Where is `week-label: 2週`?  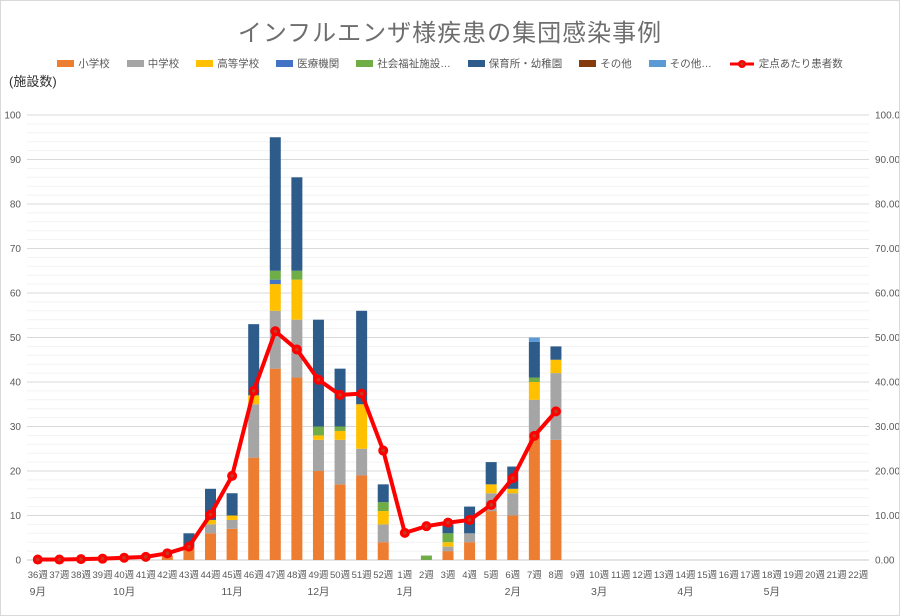
week-label: 2週 is located at coordinates (426, 575).